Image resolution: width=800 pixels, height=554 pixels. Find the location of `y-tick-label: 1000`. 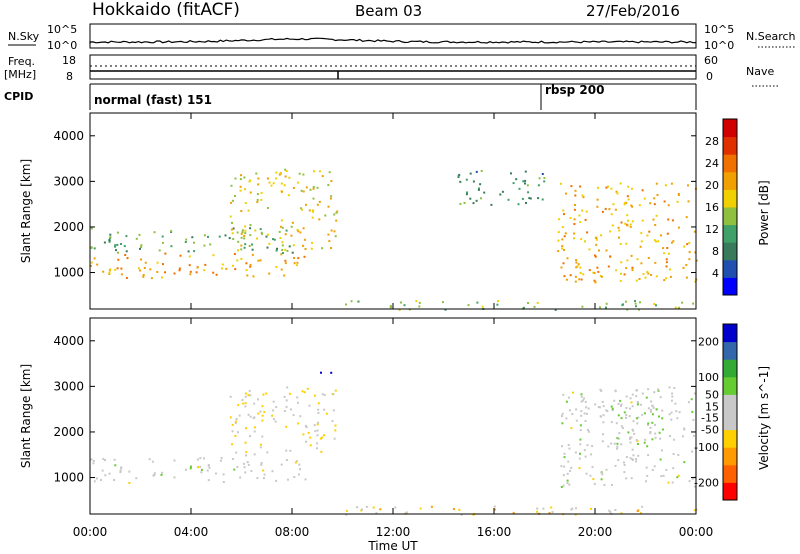

y-tick-label: 1000 is located at coordinates (68, 273).